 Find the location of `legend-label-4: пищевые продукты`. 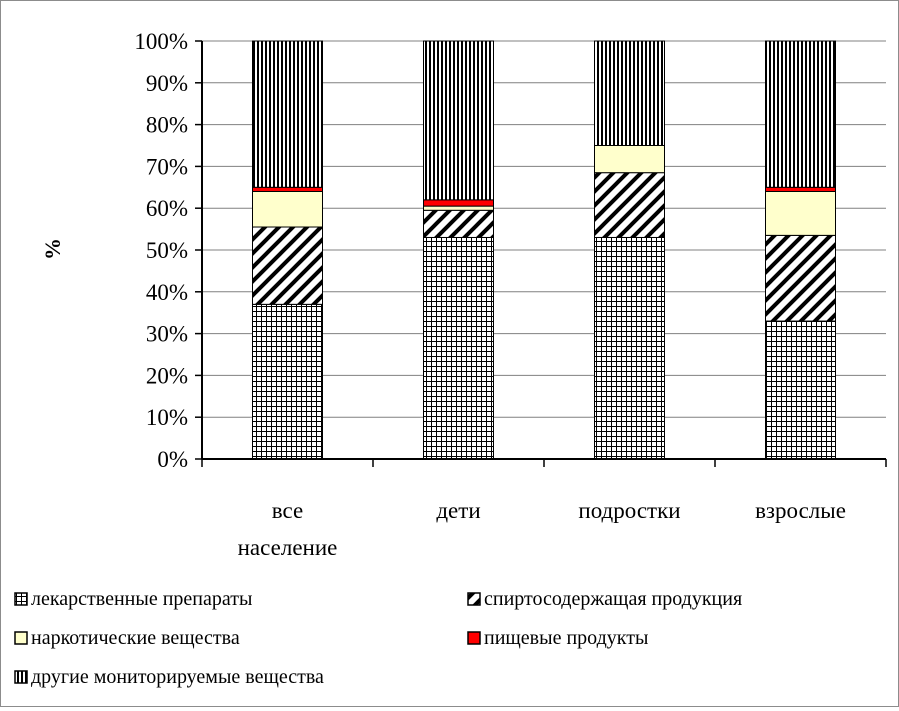

legend-label-4: пищевые продукты is located at coordinates (566, 638).